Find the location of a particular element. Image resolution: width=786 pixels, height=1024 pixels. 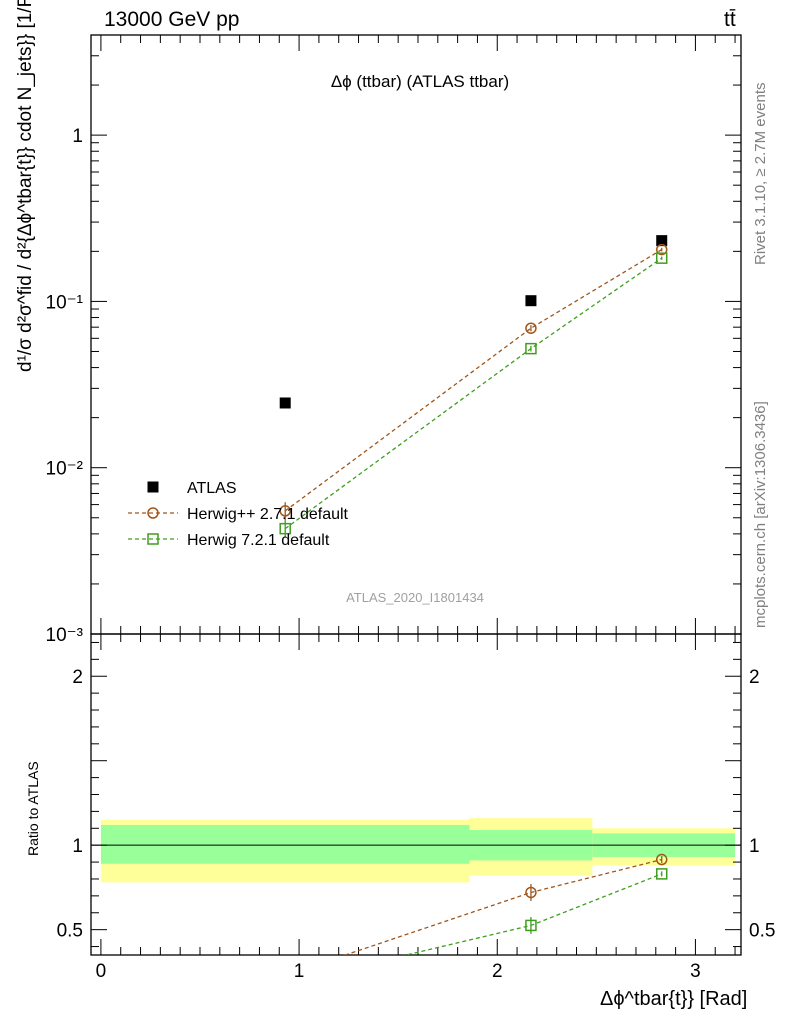

main-y-tick-label: 10⁻¹ is located at coordinates (65, 302).